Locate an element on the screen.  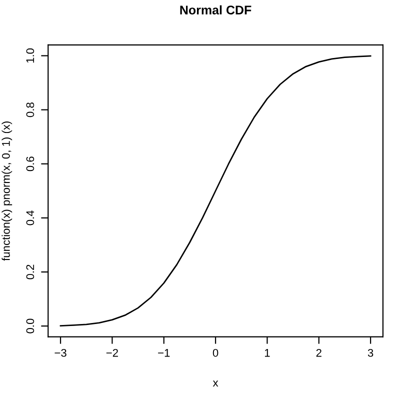
y-tick-label: 1.0 is located at coordinates (30, 55).